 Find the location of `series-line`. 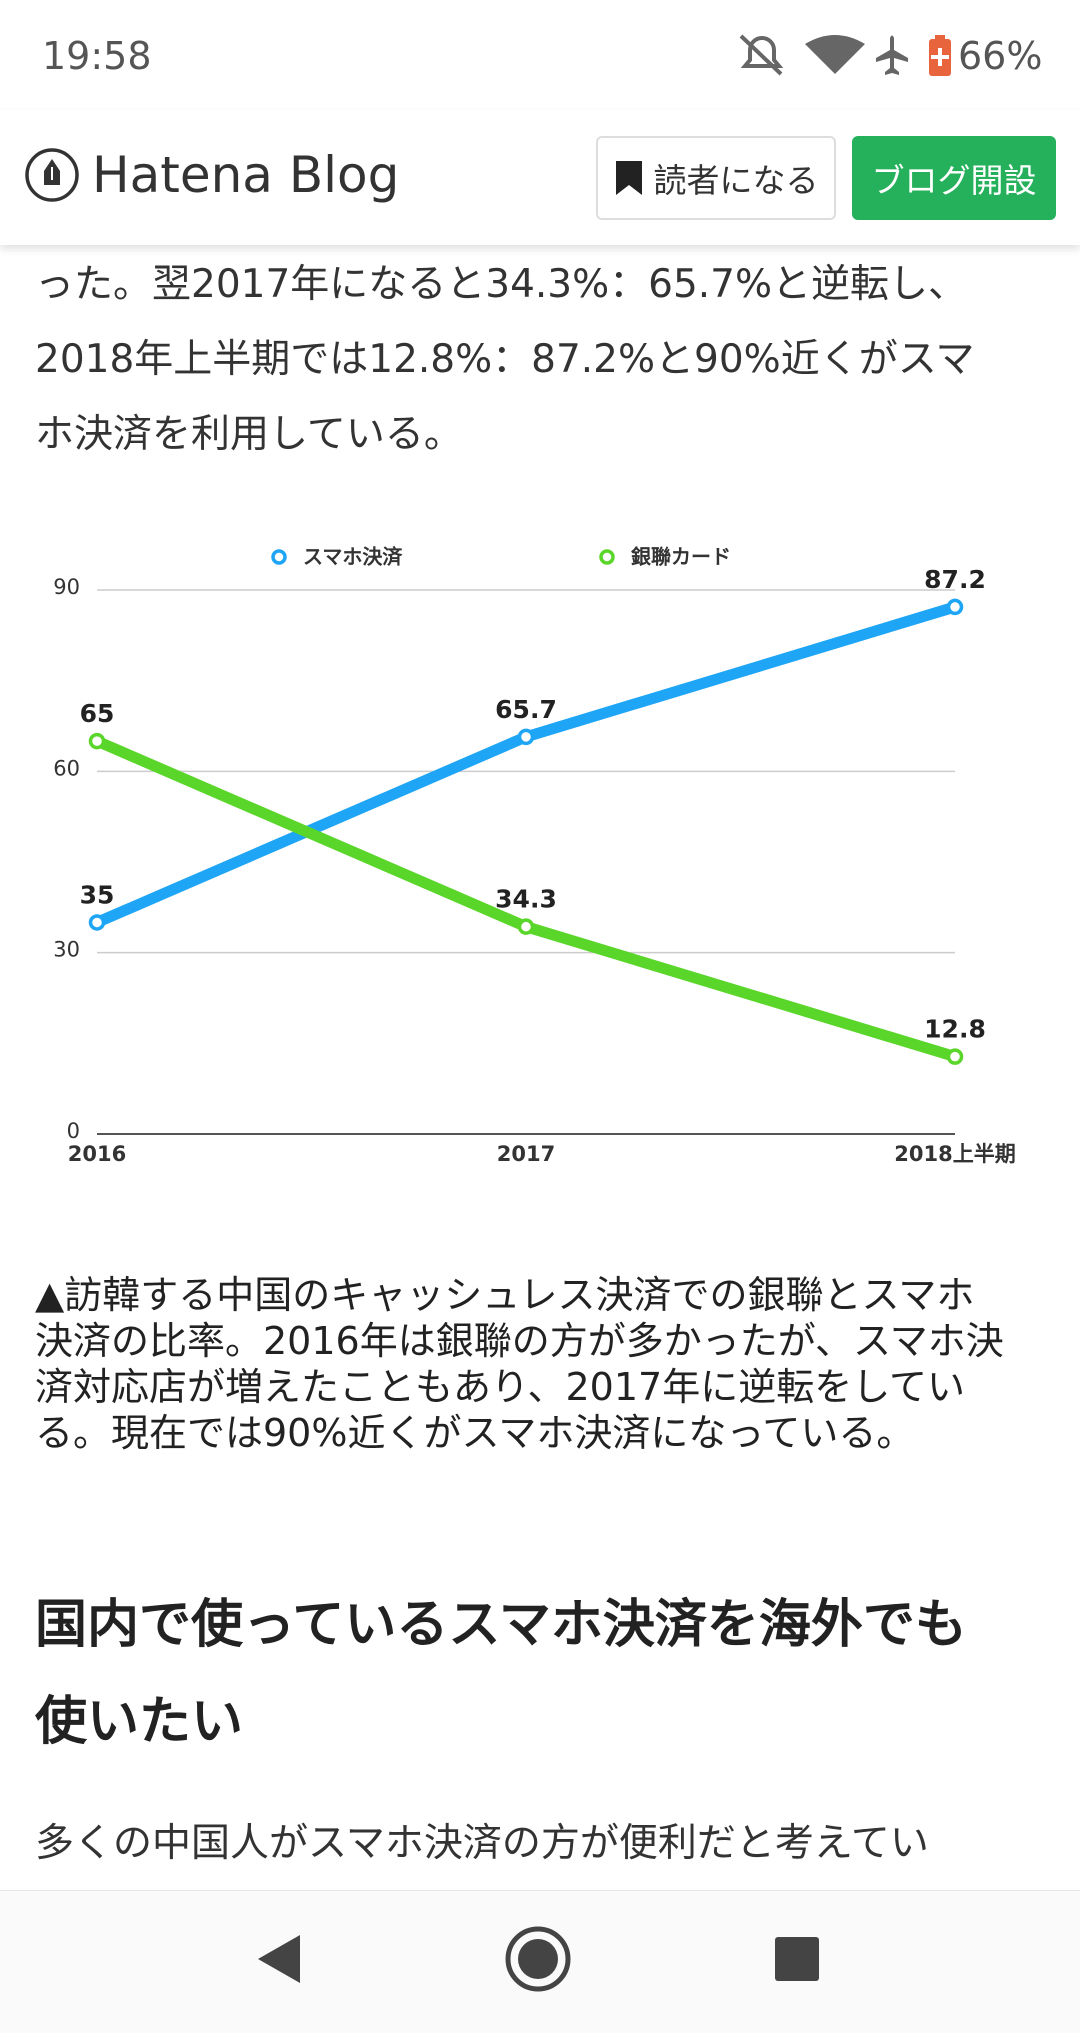

series-line is located at coordinates (526, 764).